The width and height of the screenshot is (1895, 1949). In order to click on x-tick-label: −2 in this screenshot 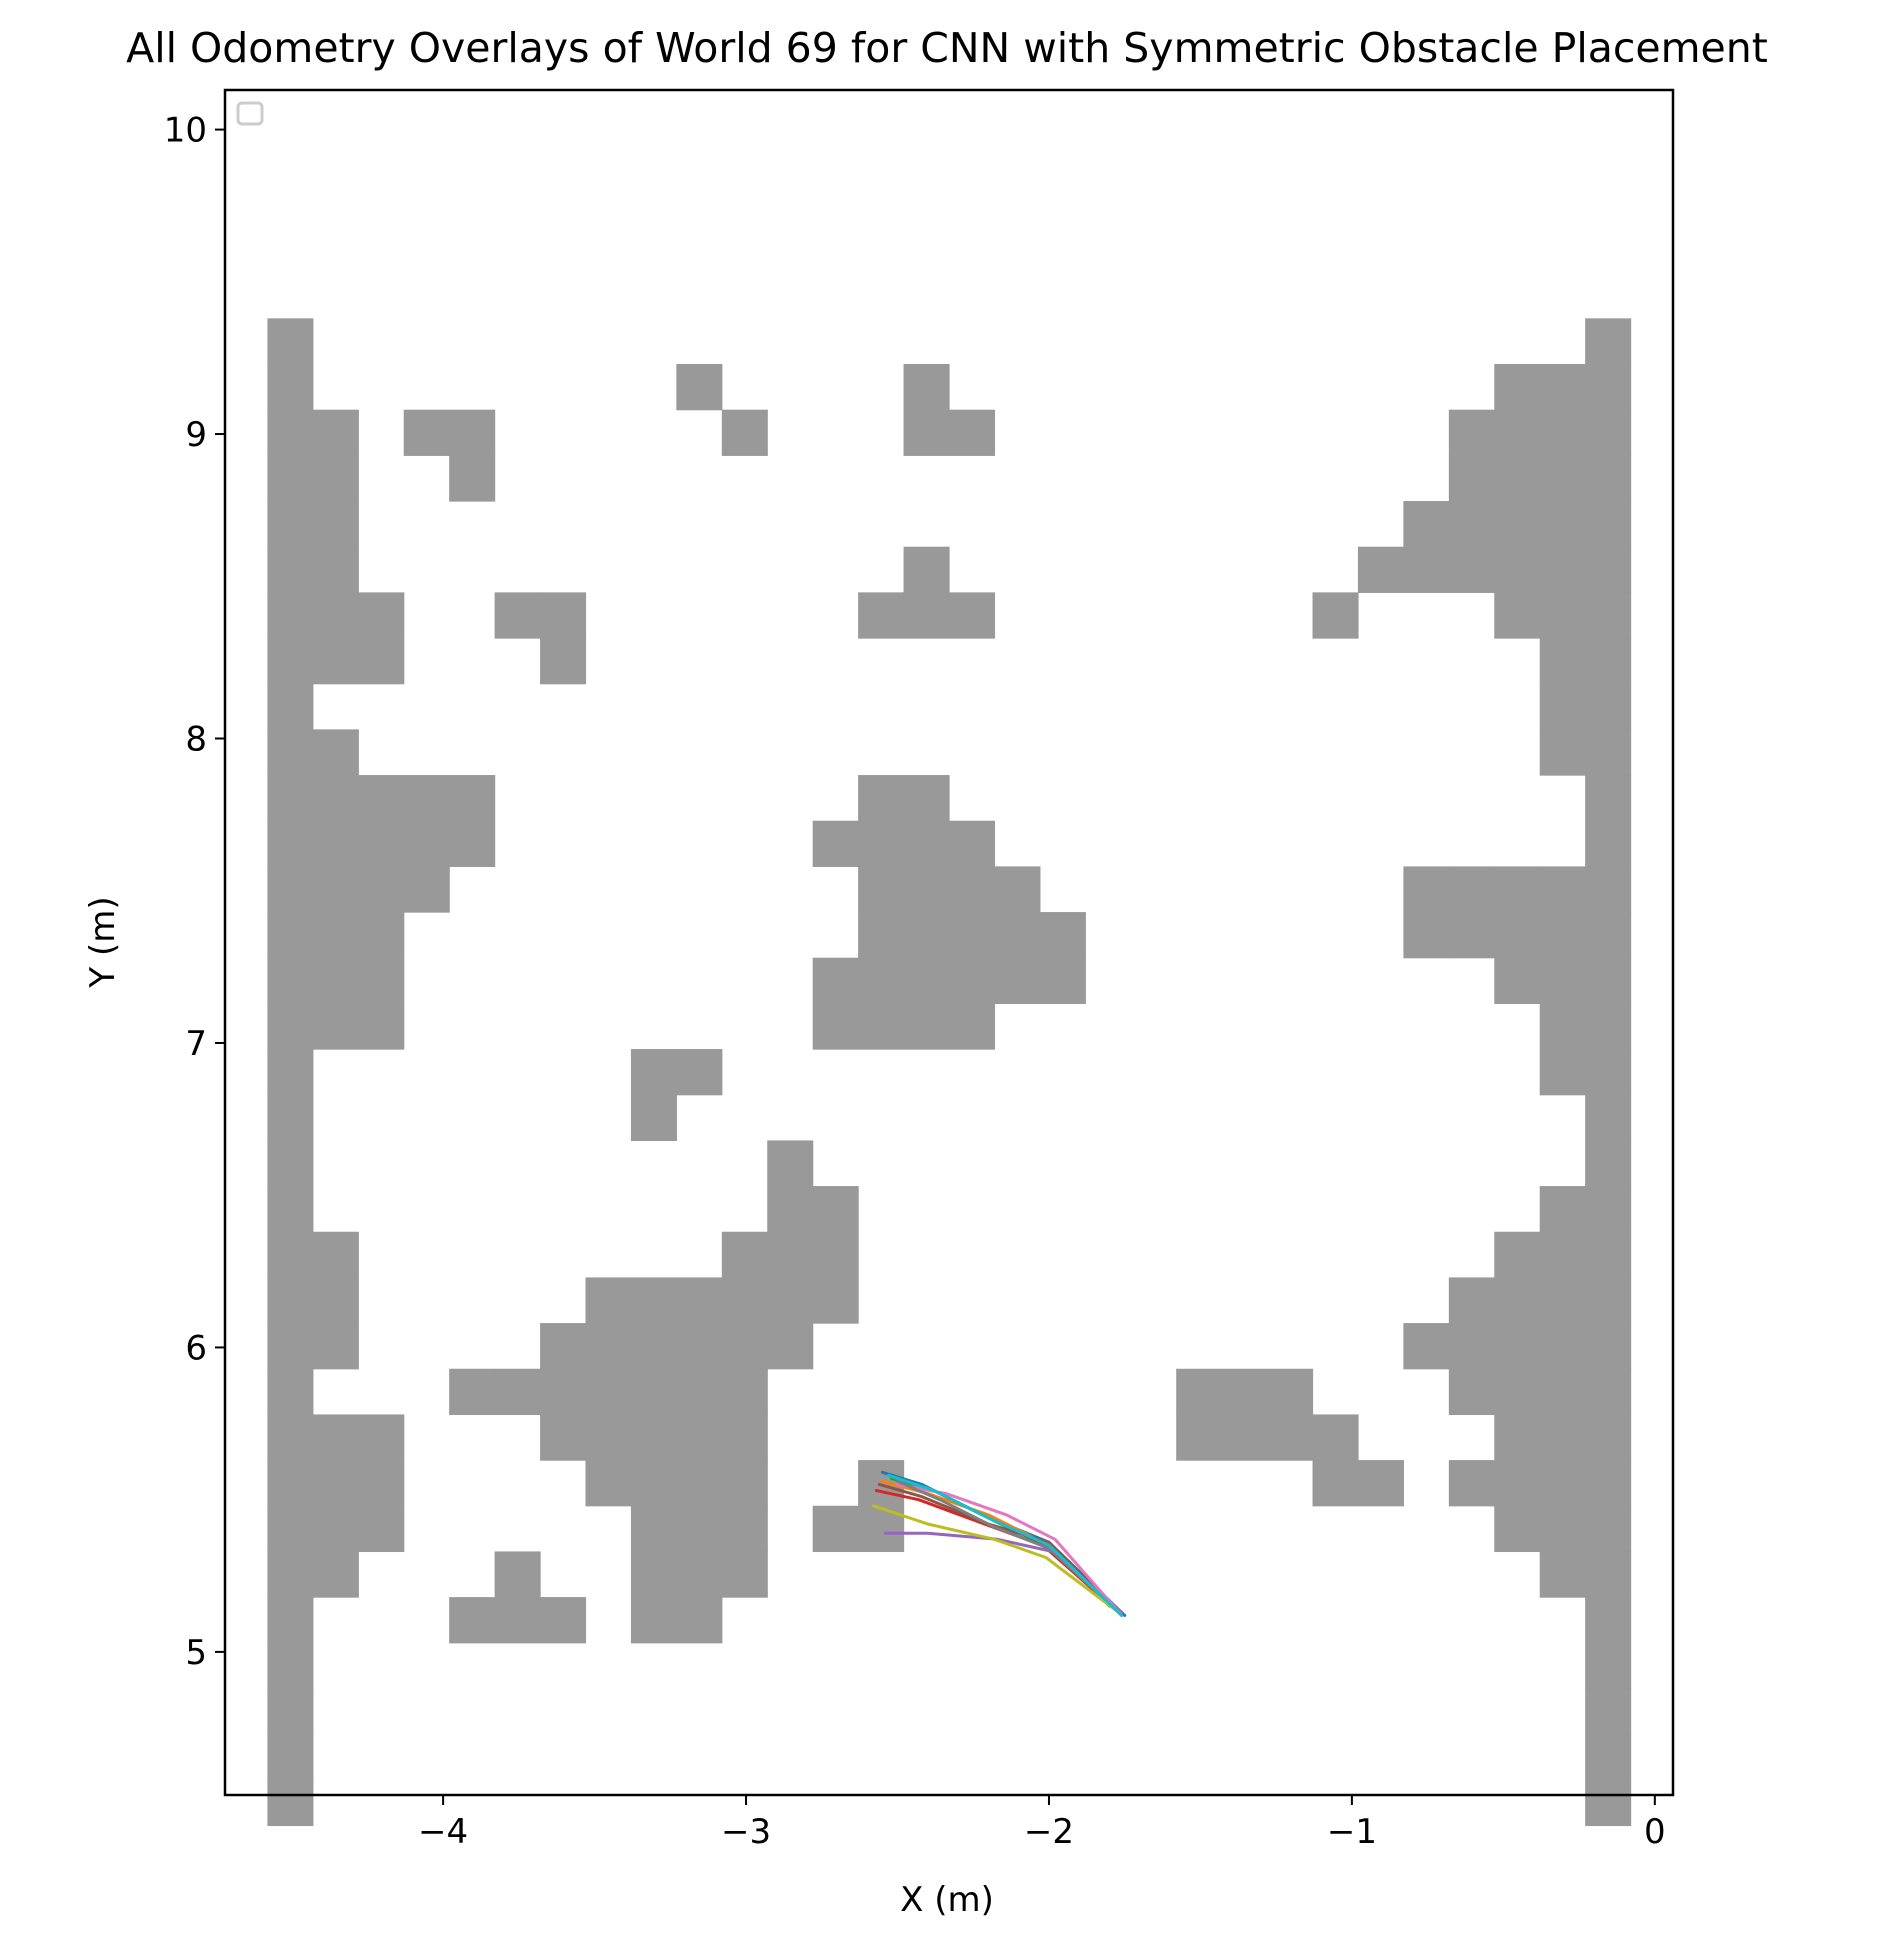, I will do `click(1049, 1832)`.